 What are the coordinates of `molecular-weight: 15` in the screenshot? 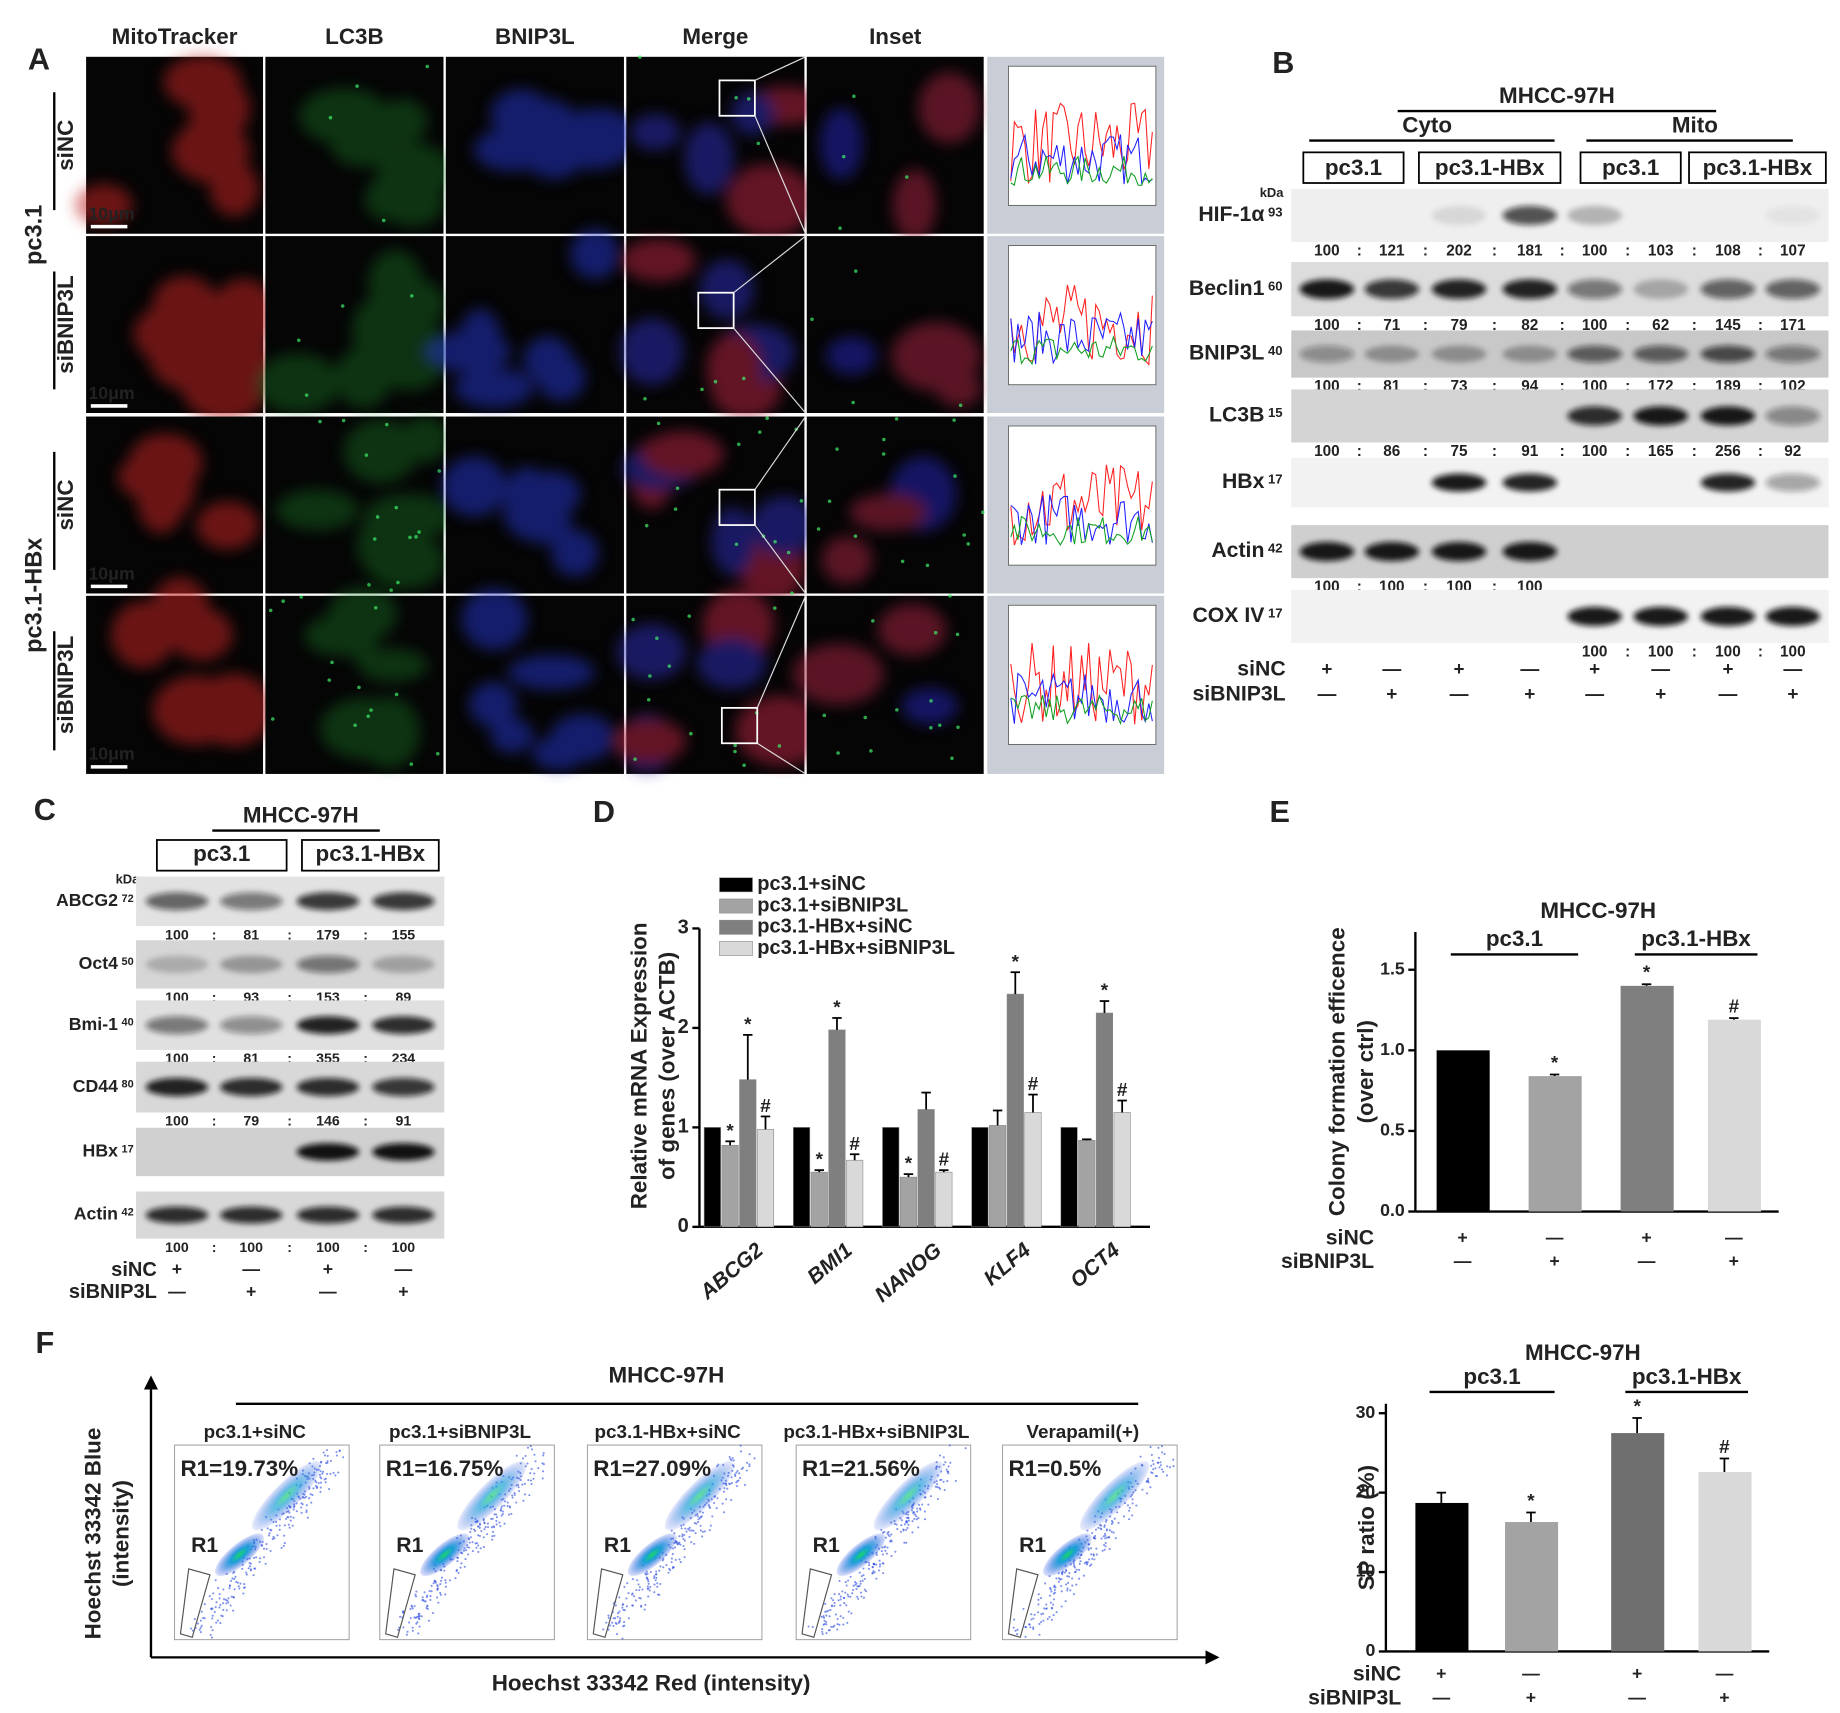 It's located at (1275, 412).